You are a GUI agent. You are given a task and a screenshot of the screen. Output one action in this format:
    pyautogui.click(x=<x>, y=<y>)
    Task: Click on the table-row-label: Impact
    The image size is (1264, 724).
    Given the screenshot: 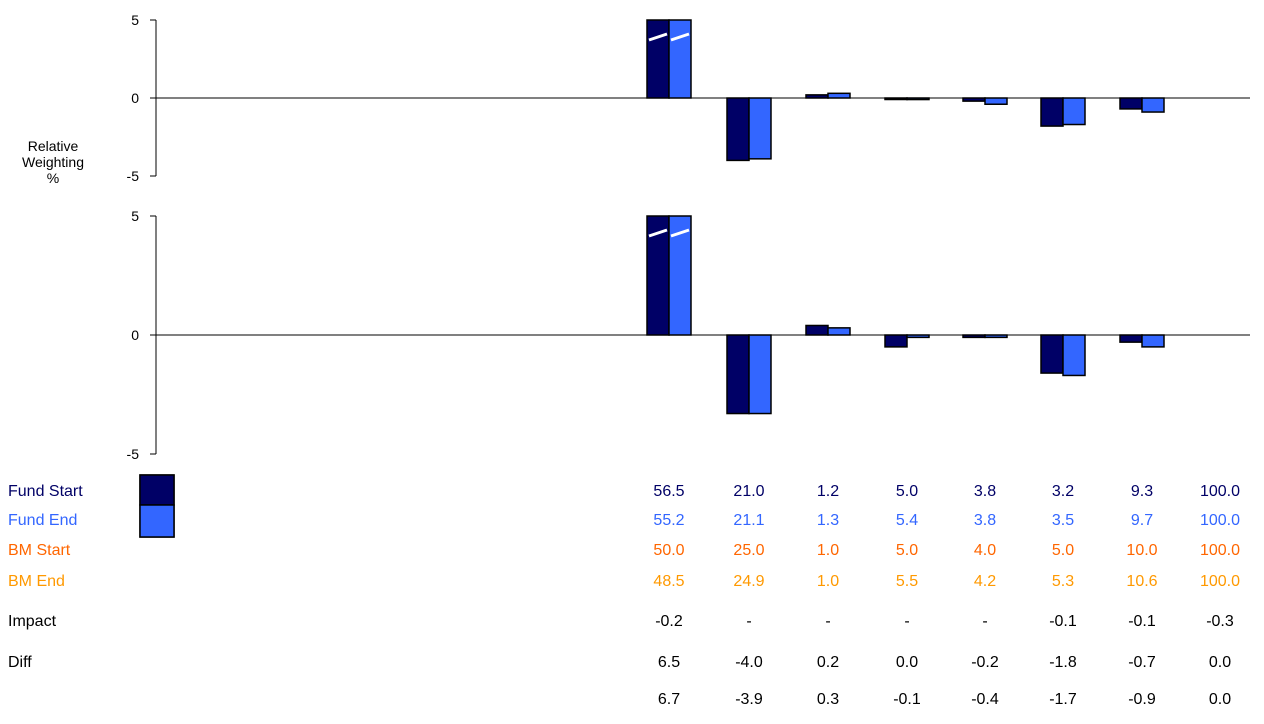 What is the action you would take?
    pyautogui.click(x=32, y=621)
    